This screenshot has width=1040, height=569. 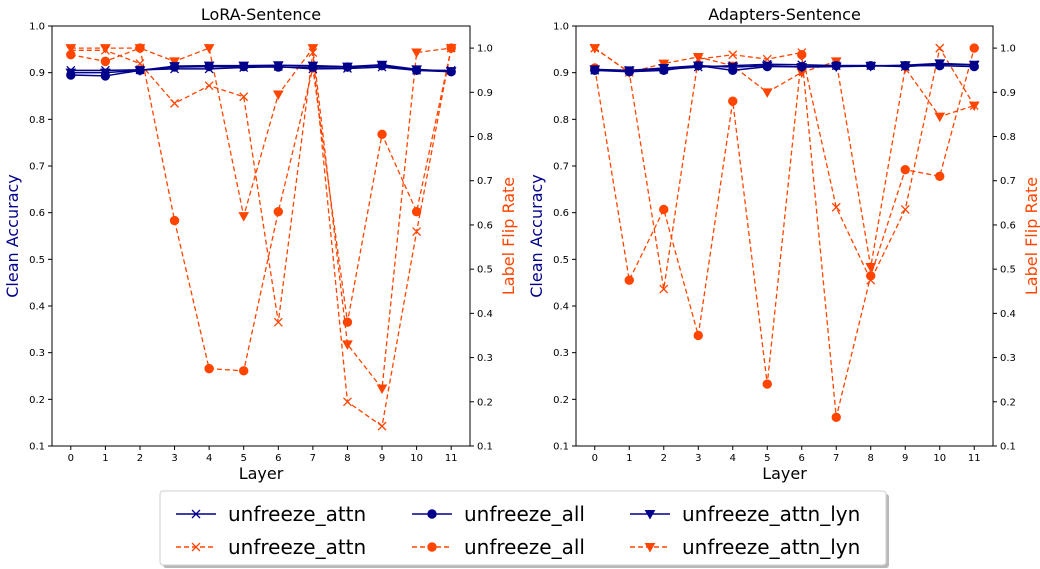 What do you see at coordinates (1008, 270) in the screenshot?
I see `y-right-tick-label: 0.5` at bounding box center [1008, 270].